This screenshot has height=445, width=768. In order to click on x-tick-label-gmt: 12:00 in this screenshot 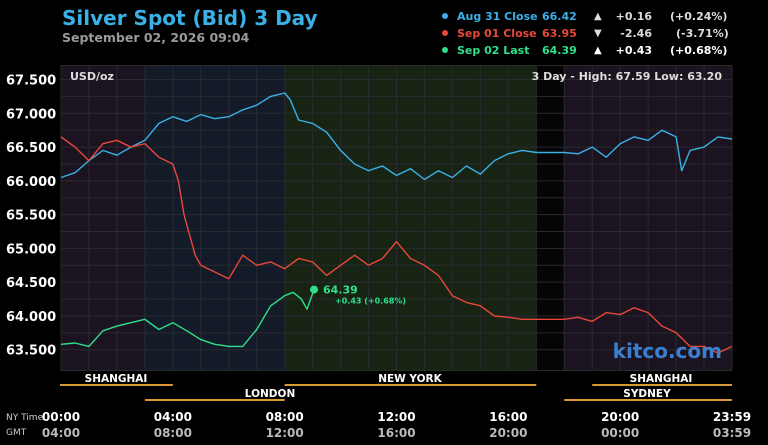, I will do `click(285, 433)`.